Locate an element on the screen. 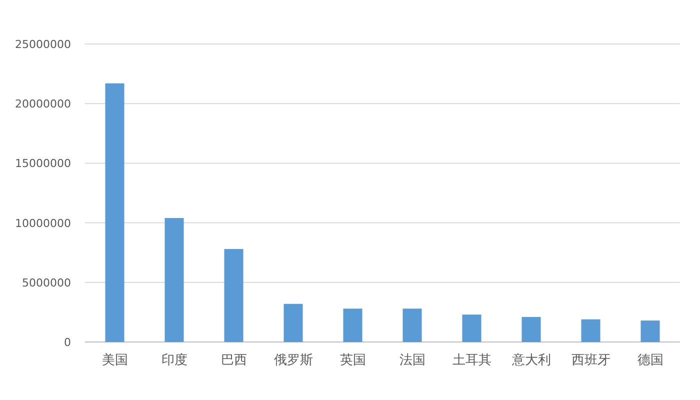 The height and width of the screenshot is (400, 700). x-tick-label: 德国 is located at coordinates (650, 360).